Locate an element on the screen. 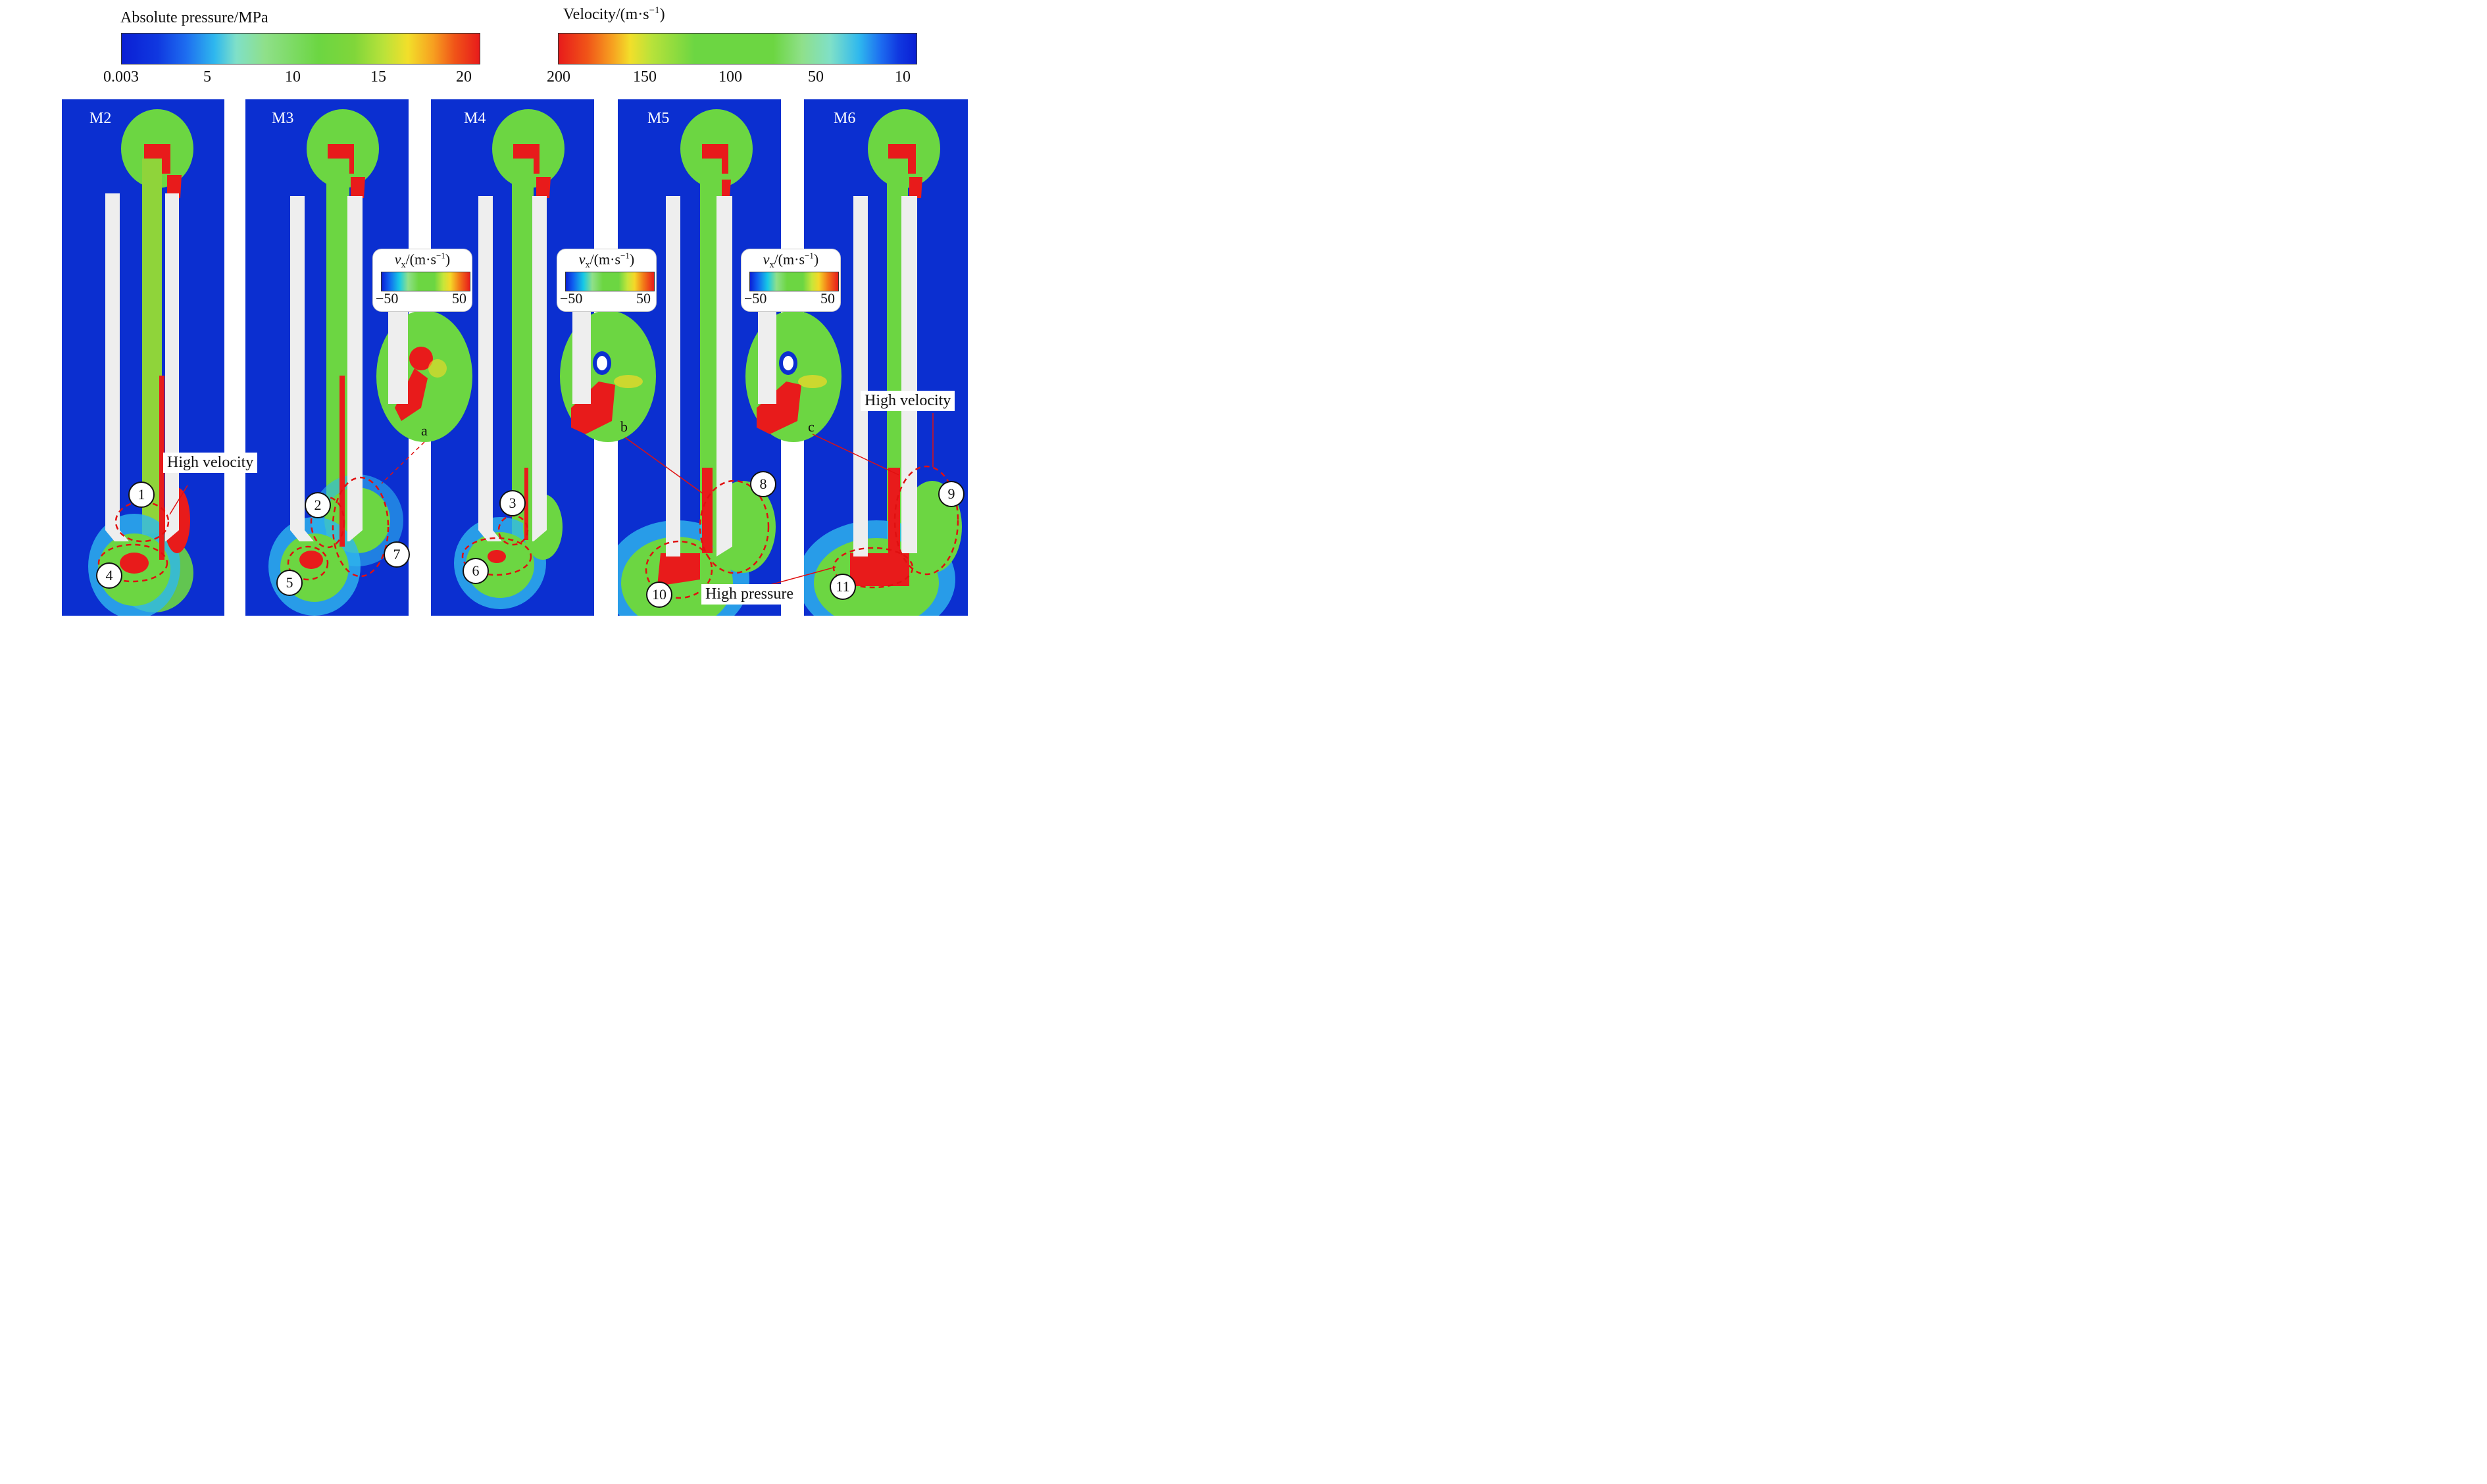  inset-sup-1: −1 is located at coordinates (440, 255).